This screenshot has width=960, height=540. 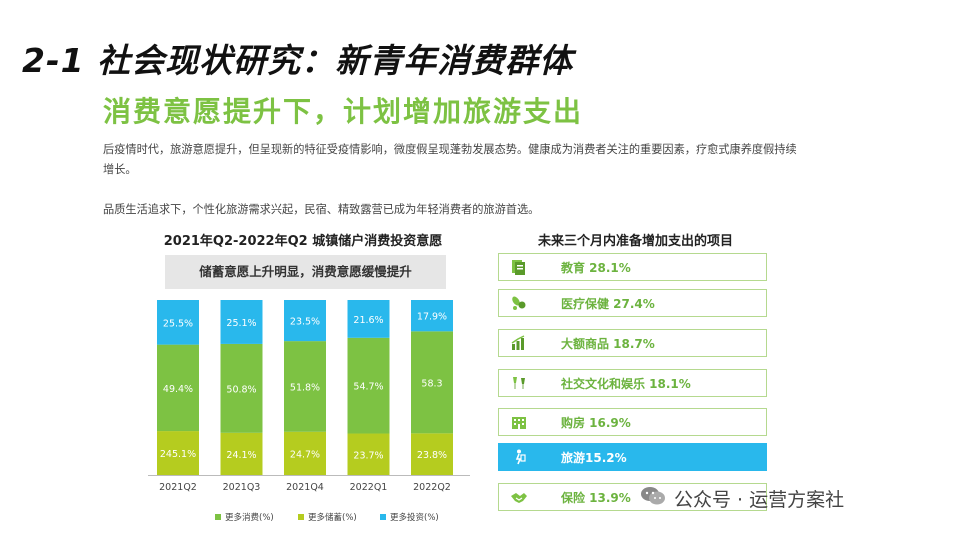 I want to click on spending-item-label: 保险 13.9%, so click(x=596, y=497).